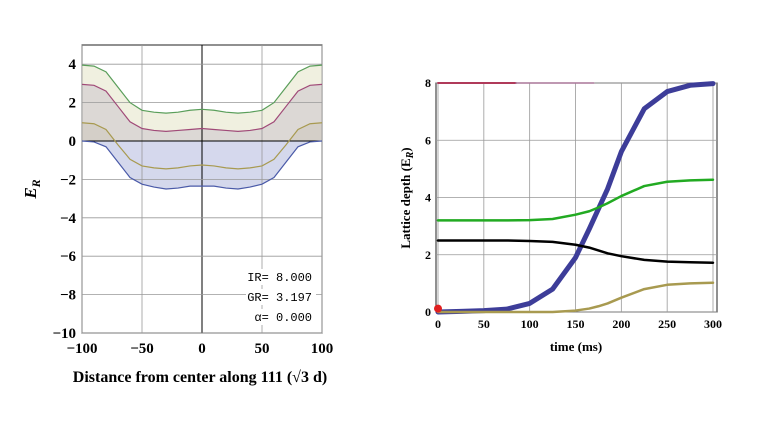 The image size is (759, 432). I want to click on right-y-tick-label: 8, so click(428, 83).